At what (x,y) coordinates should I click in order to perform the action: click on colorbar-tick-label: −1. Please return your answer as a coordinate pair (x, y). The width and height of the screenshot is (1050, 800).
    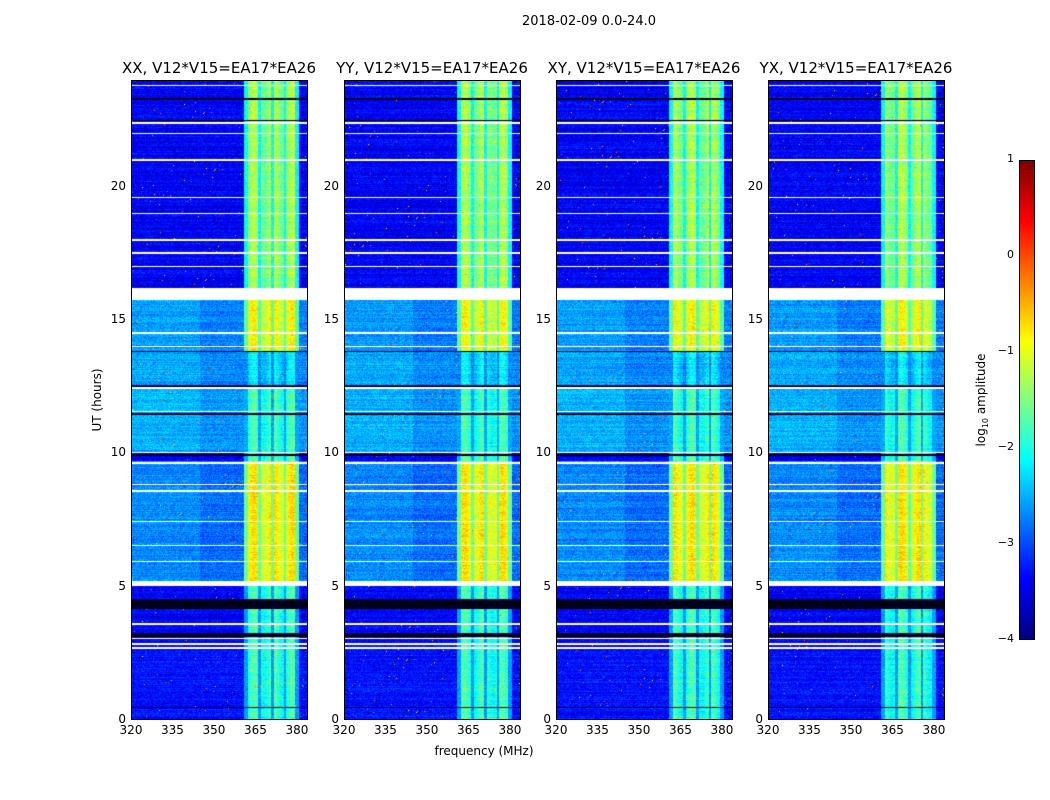
    Looking at the image, I should click on (1005, 350).